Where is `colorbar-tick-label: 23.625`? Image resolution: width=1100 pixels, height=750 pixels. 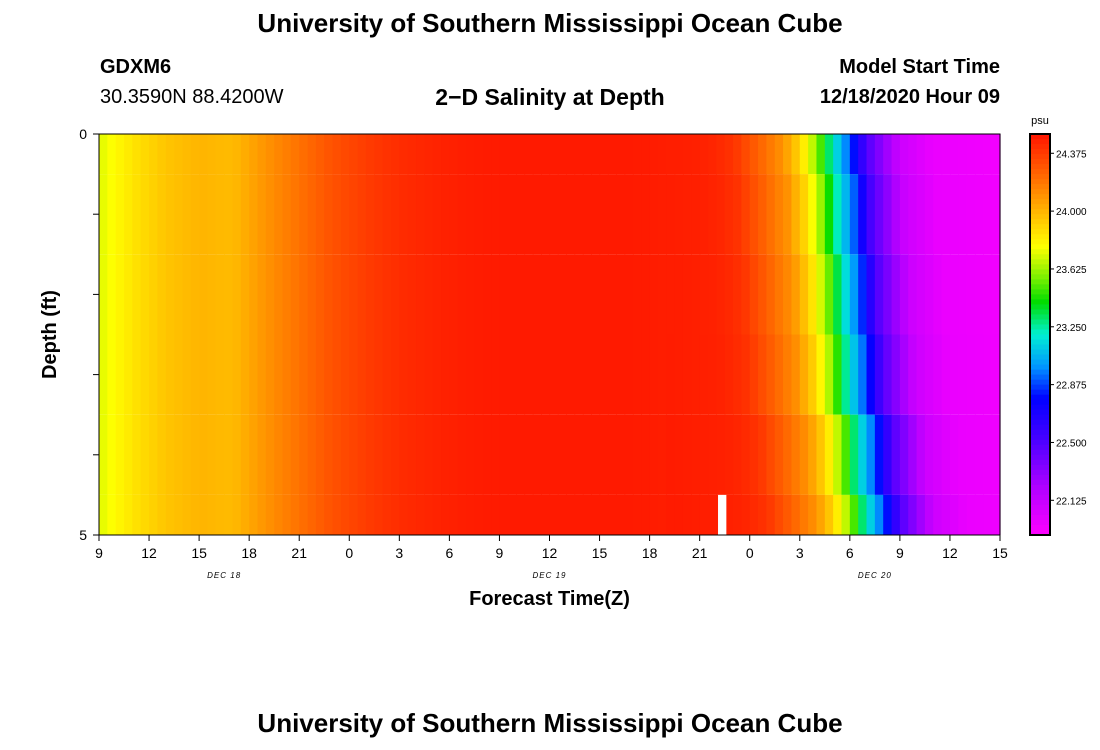 colorbar-tick-label: 23.625 is located at coordinates (1071, 270).